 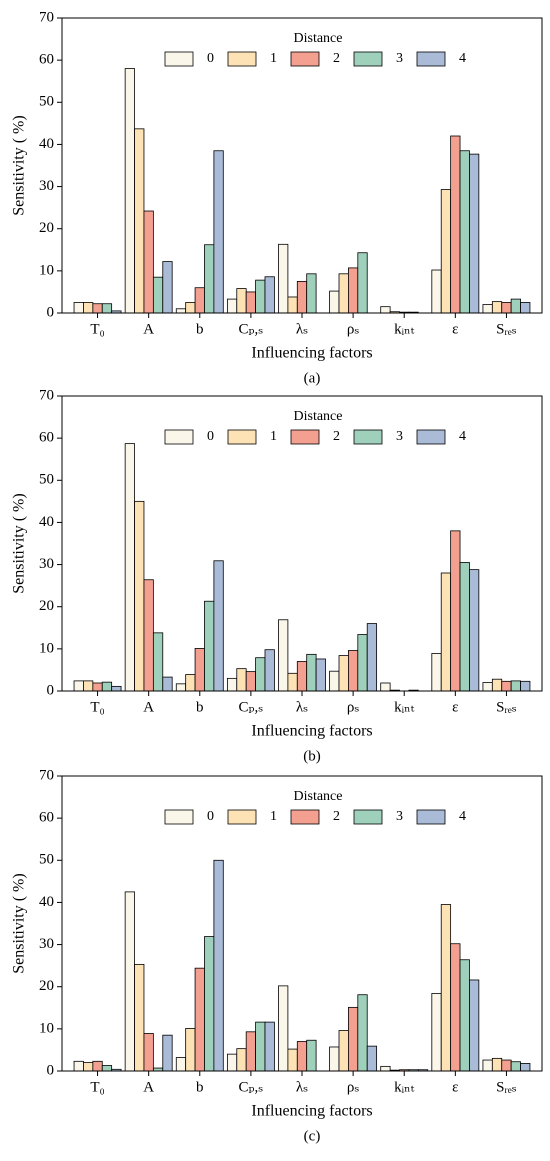 I want to click on x-tick-label: Cₚ,ₛ, so click(x=250, y=707).